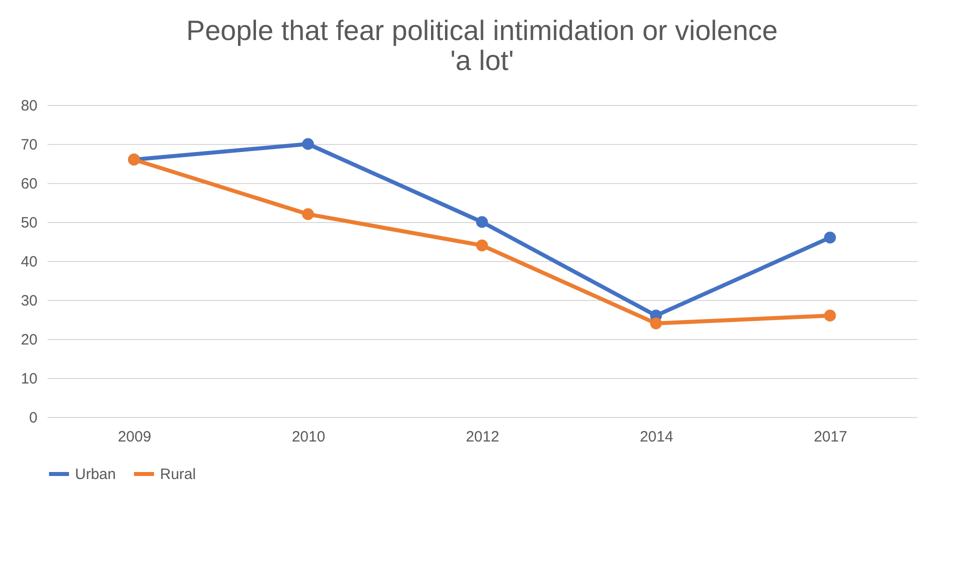 This screenshot has height=581, width=960. Describe the element at coordinates (309, 437) in the screenshot. I see `x-tick-label: 2010` at that location.